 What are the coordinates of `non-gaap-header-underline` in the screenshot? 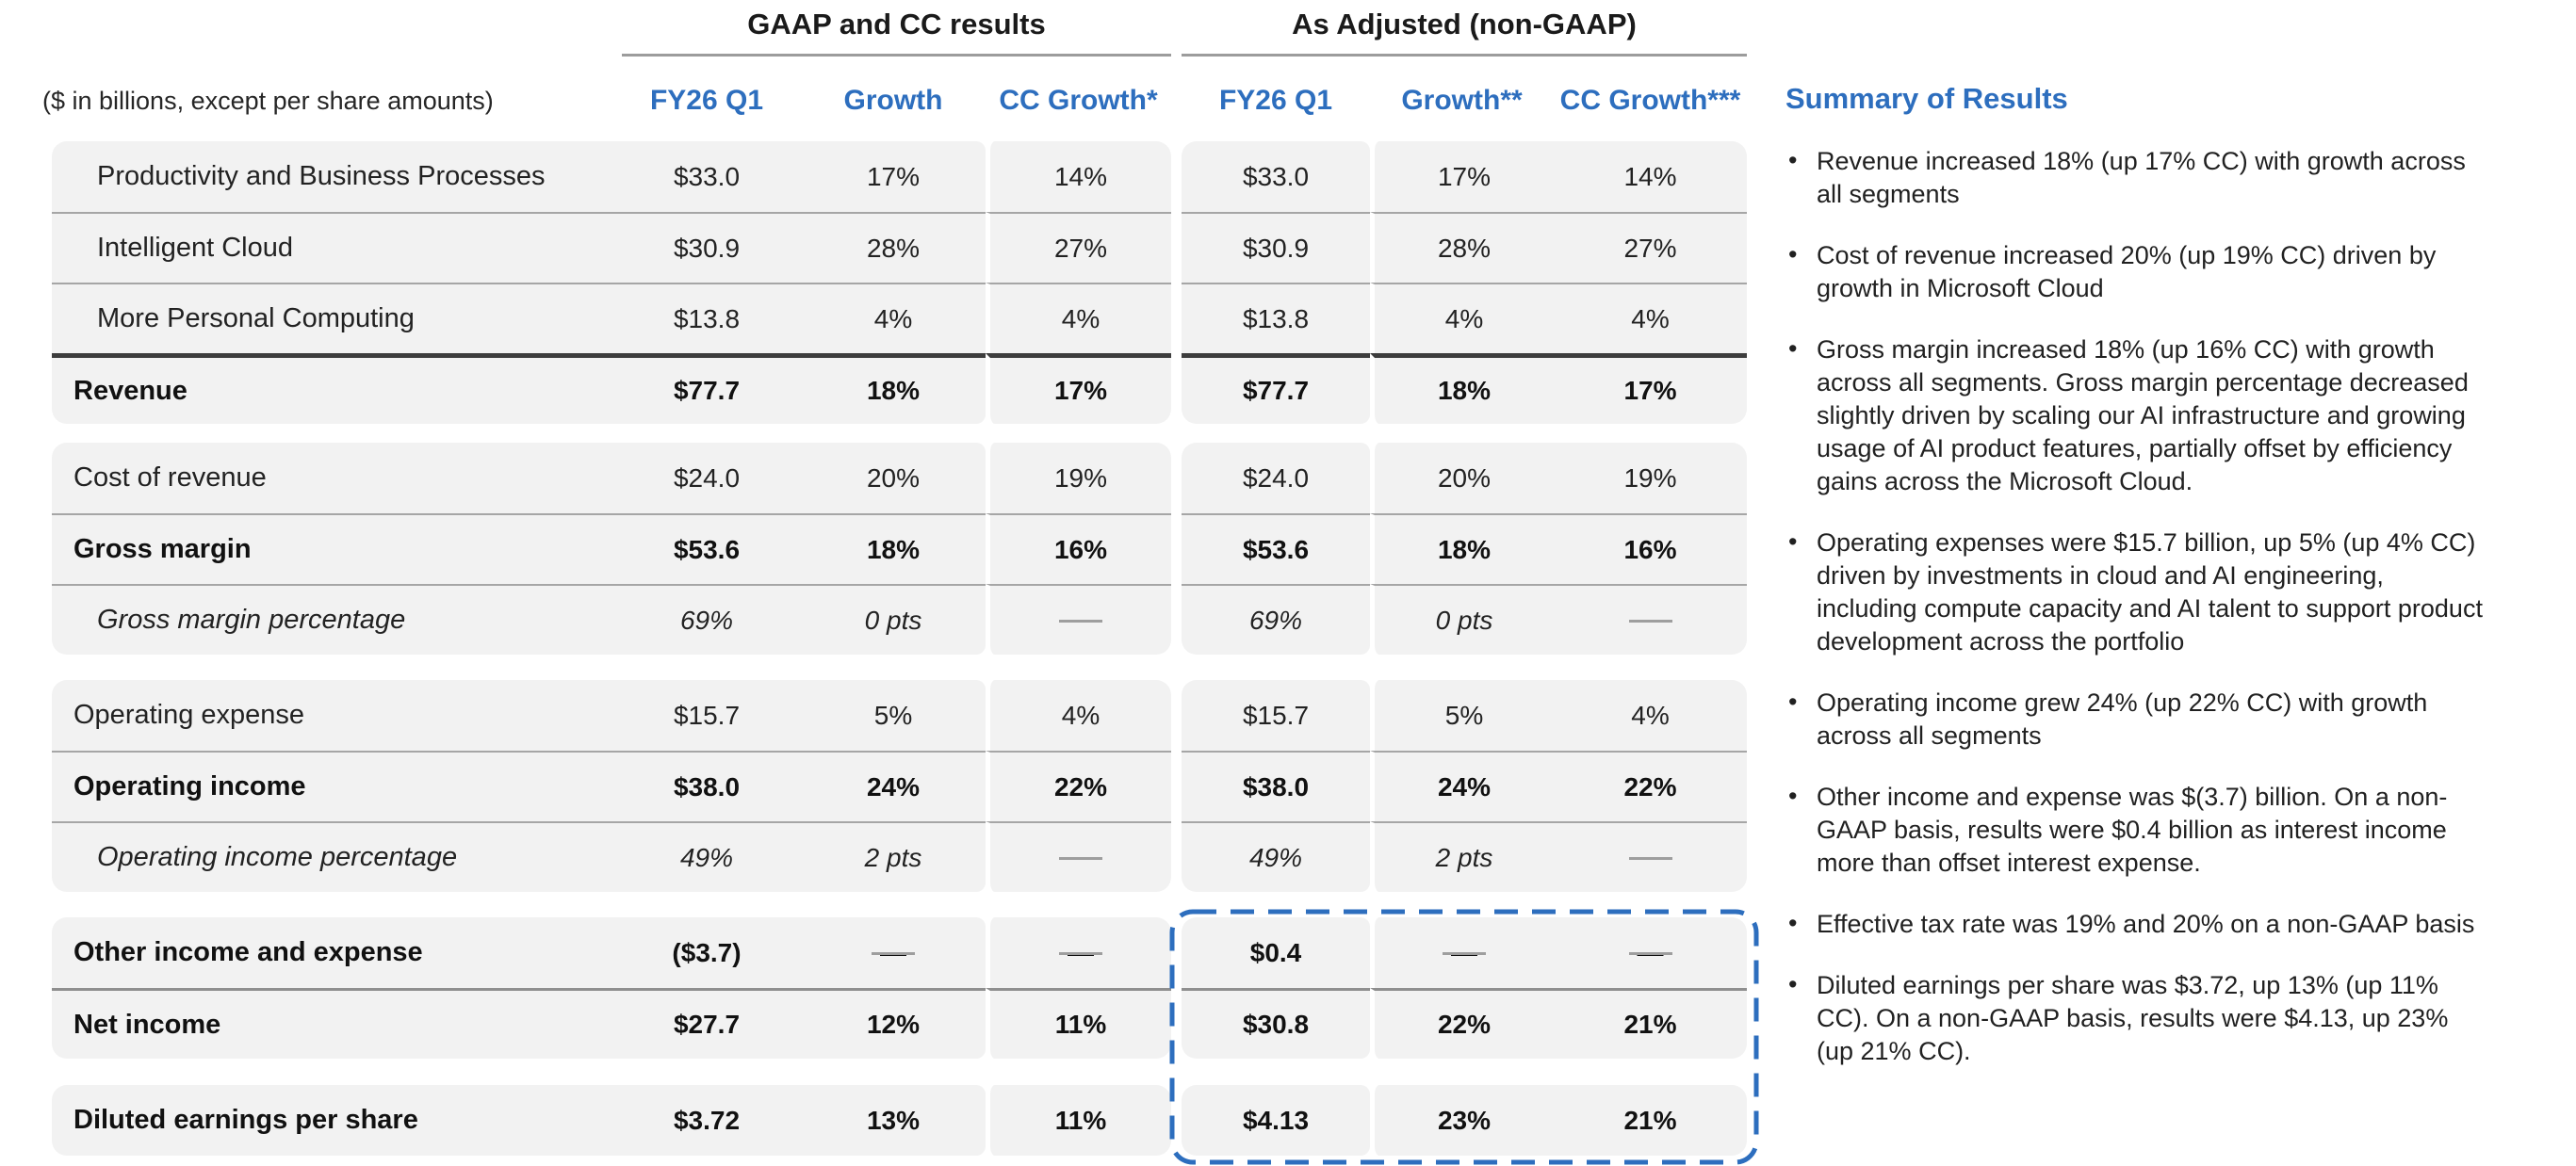 It's located at (1464, 55).